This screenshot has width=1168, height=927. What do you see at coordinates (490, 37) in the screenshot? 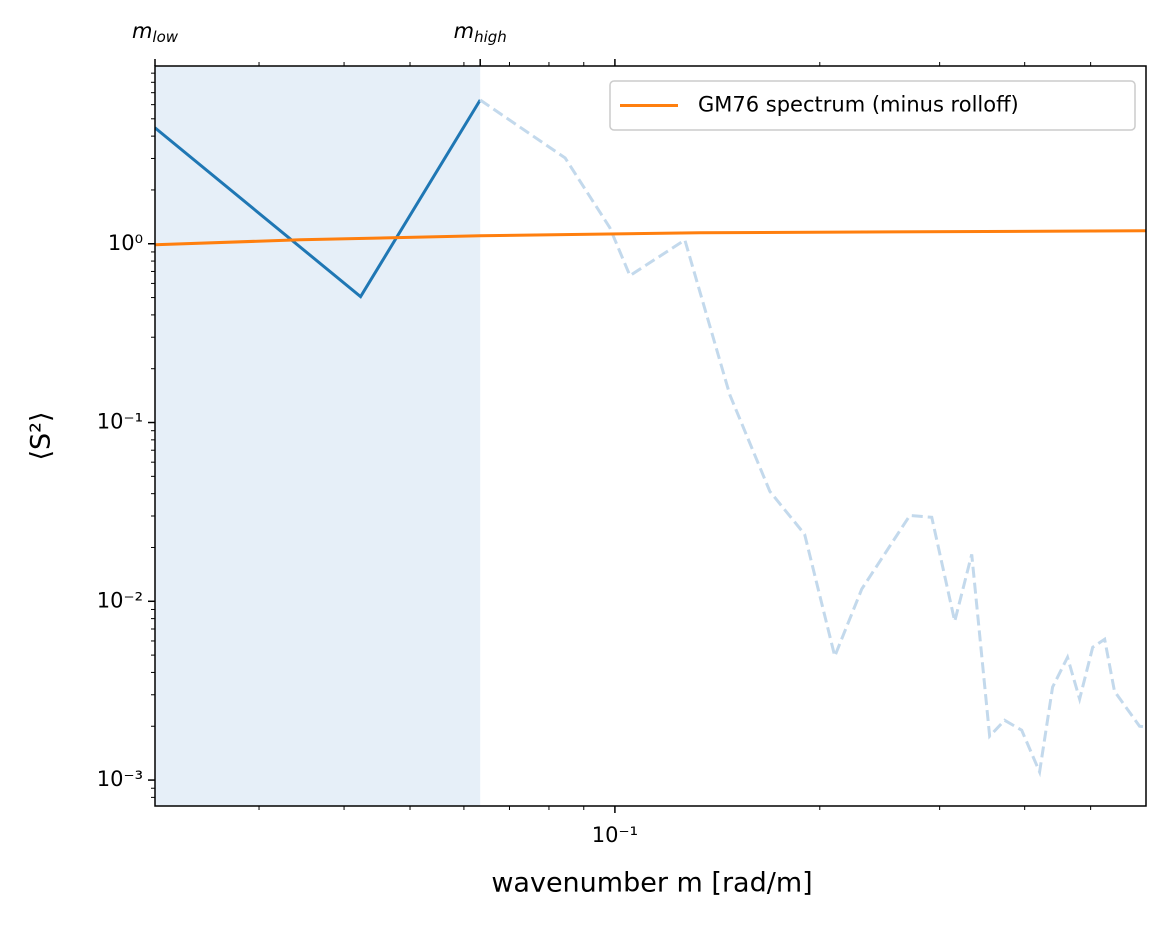
I see `top-tick-label-sub: high` at bounding box center [490, 37].